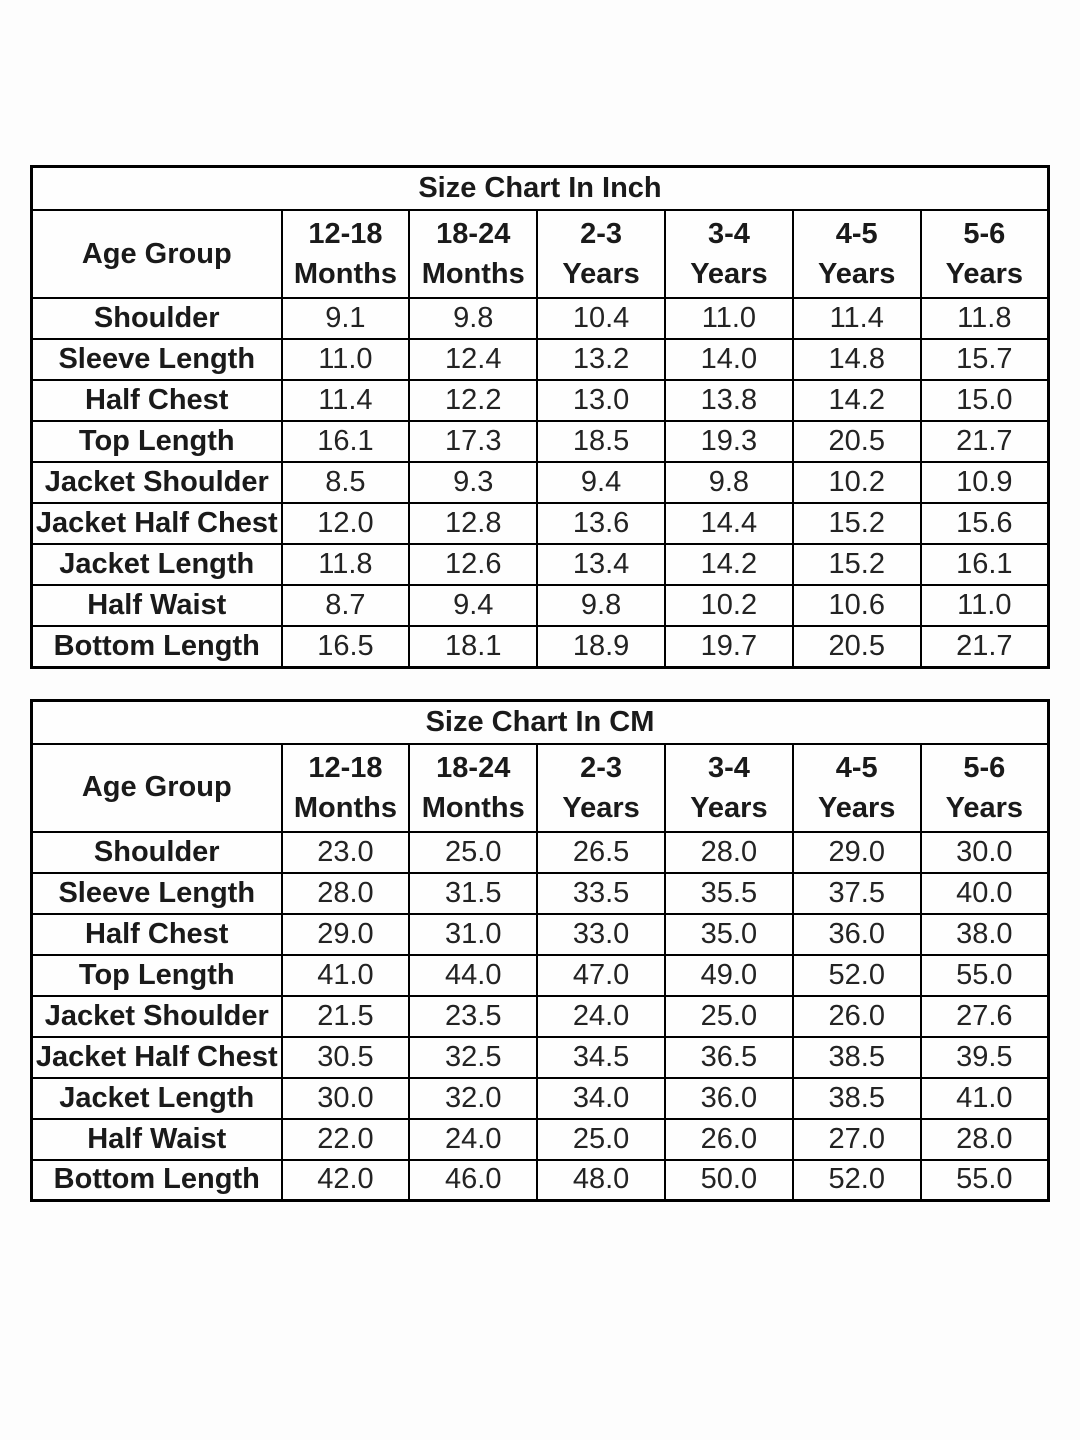 The image size is (1080, 1440). I want to click on cell-value: 15.6, so click(984, 523).